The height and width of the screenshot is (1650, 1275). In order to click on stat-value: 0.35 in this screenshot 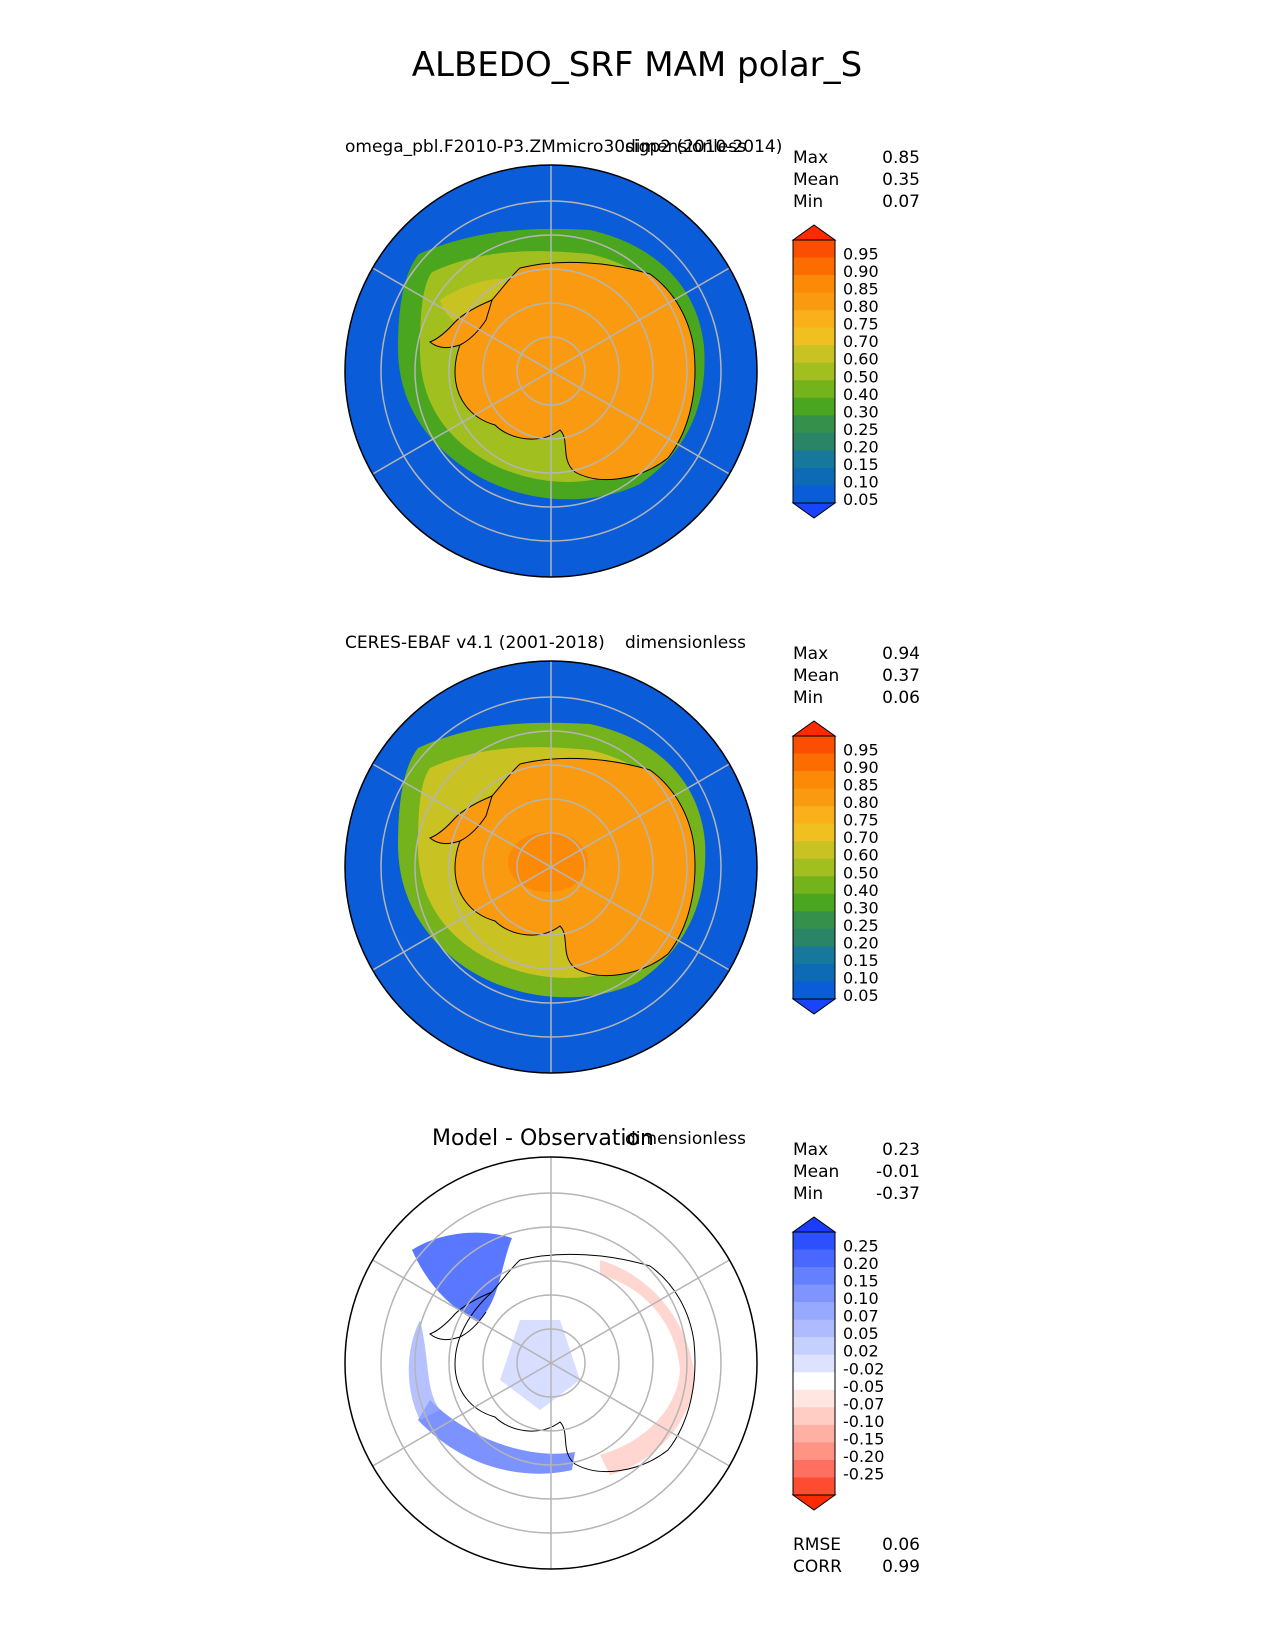, I will do `click(901, 180)`.